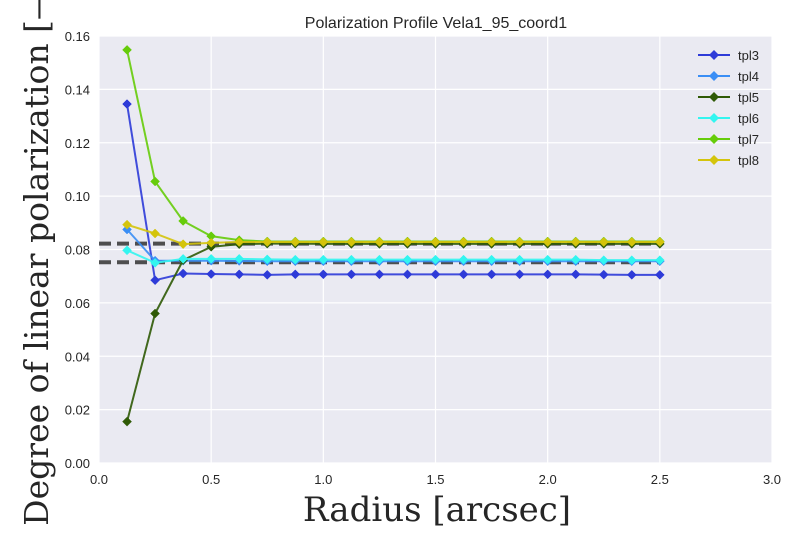 The image size is (800, 550). Describe the element at coordinates (728, 108) in the screenshot. I see `legend: tpl3 tpl4 tpl5 tpl6 tpl7 tpl8` at that location.